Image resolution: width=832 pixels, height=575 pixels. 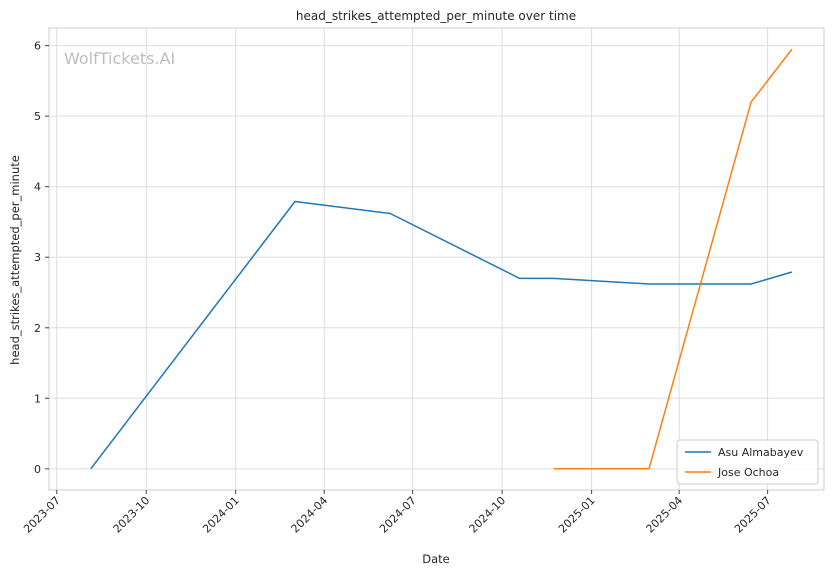 I want to click on legend-box, so click(x=747, y=462).